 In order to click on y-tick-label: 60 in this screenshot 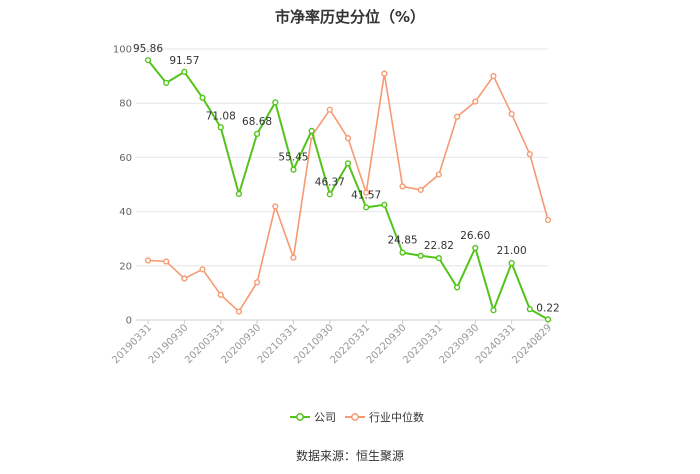, I will do `click(125, 158)`.